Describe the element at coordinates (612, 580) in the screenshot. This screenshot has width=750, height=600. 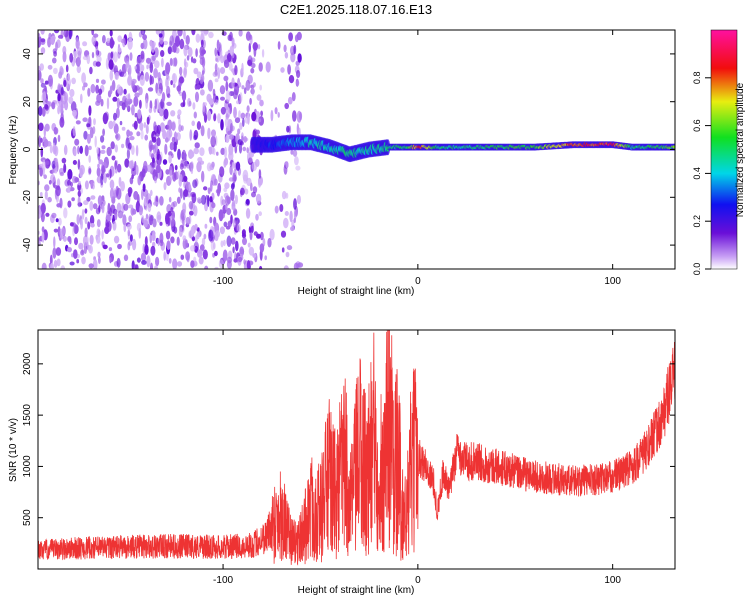
I see `x-tick-label: 100` at that location.